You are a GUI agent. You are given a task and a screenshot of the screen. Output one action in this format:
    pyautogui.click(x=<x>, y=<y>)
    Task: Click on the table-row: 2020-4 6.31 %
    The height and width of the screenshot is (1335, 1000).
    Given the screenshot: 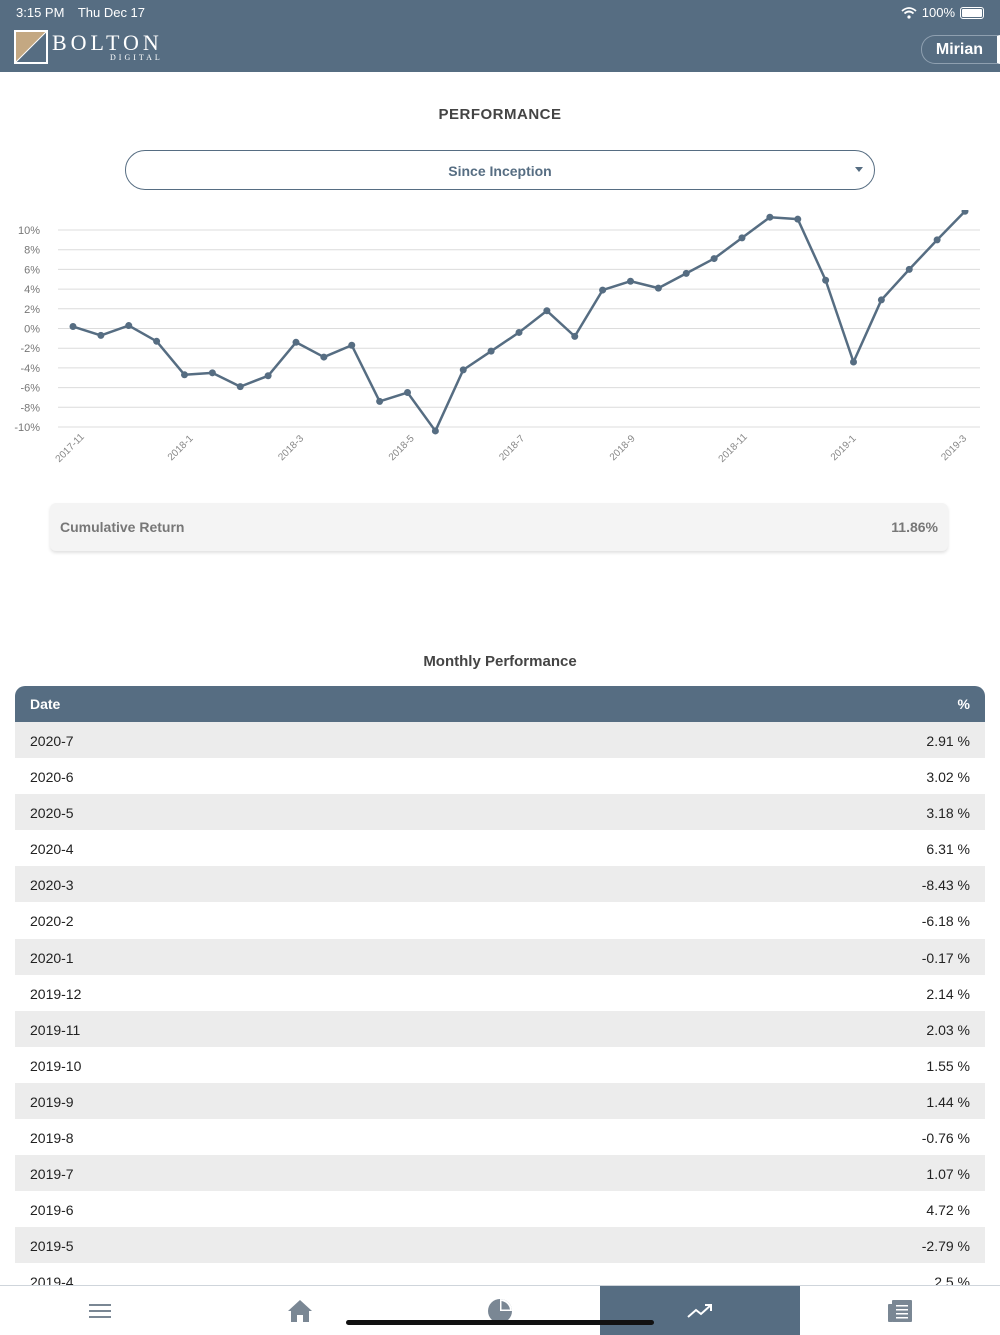 What is the action you would take?
    pyautogui.click(x=500, y=848)
    